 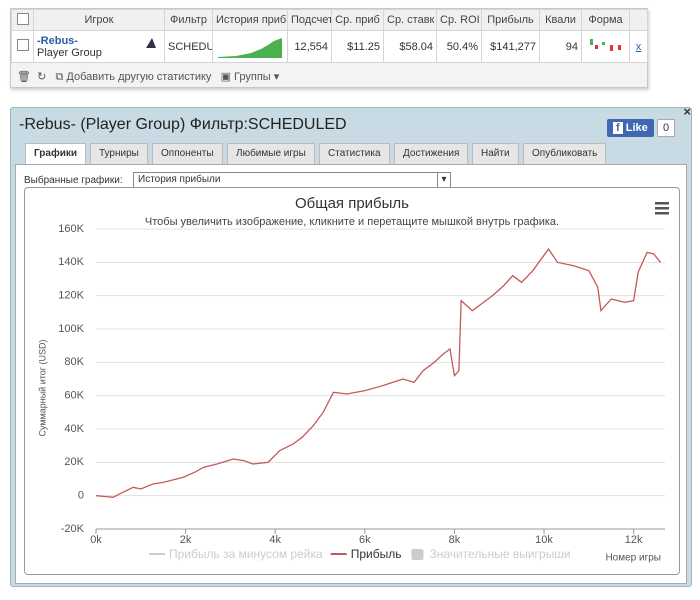 What do you see at coordinates (71, 329) in the screenshot?
I see `y-tick-label: 100K` at bounding box center [71, 329].